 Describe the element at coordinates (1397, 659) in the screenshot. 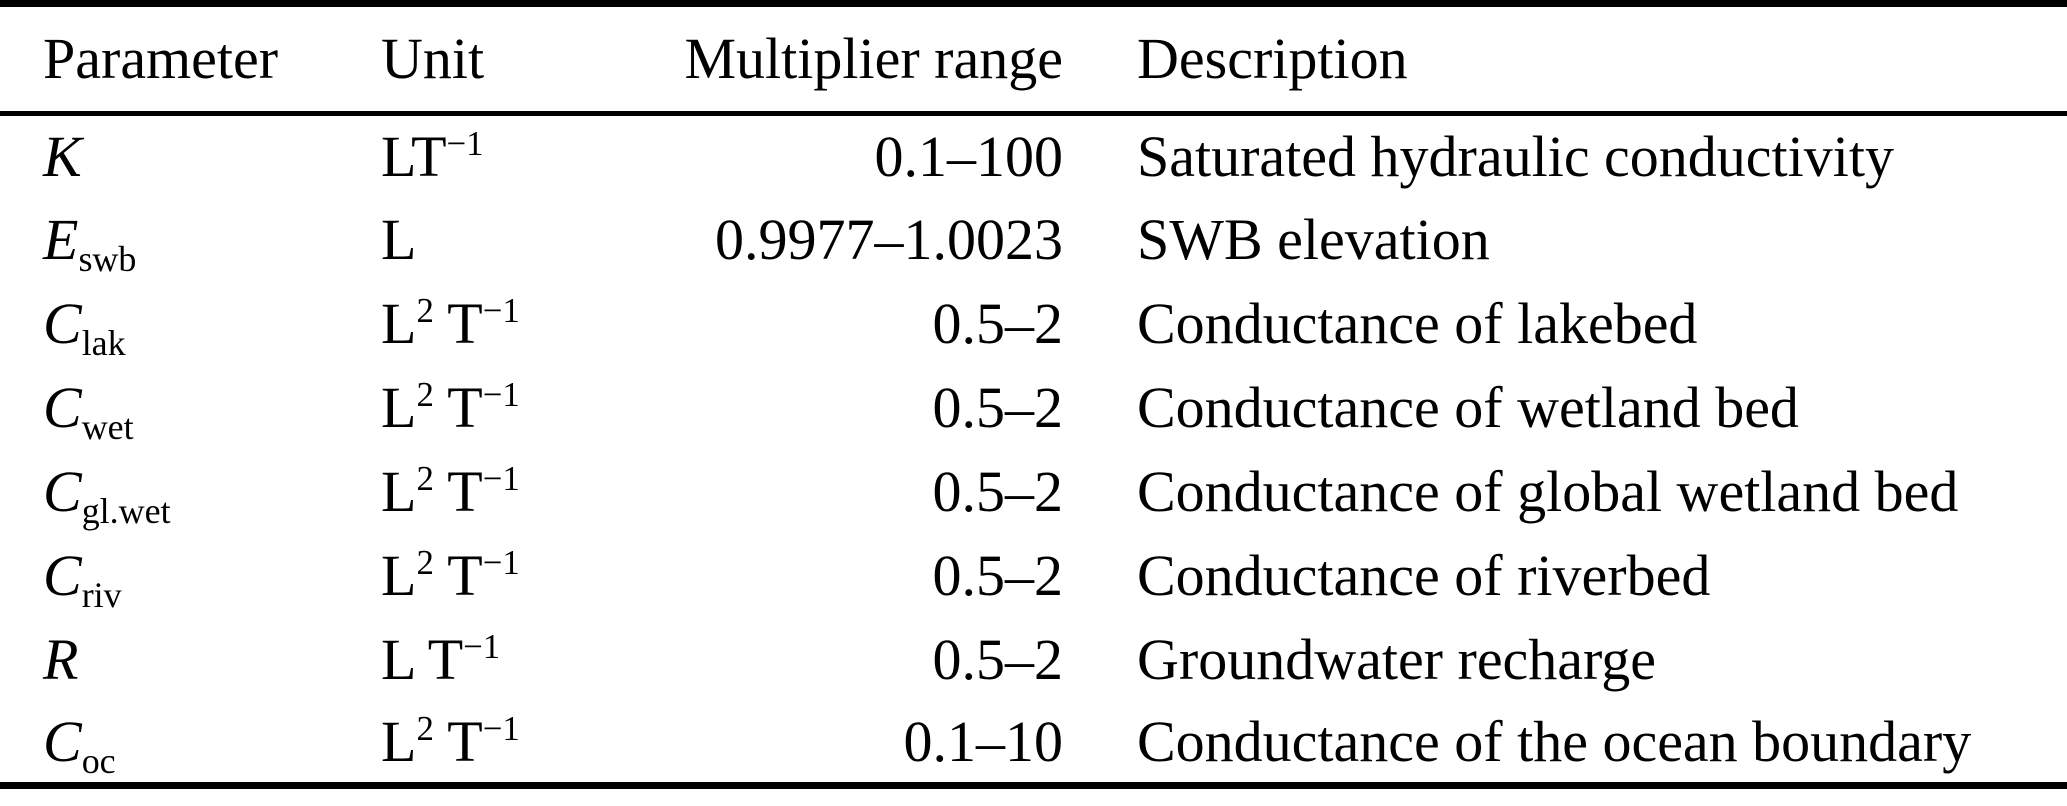

I see `description-cell: Groundwater recharge` at that location.